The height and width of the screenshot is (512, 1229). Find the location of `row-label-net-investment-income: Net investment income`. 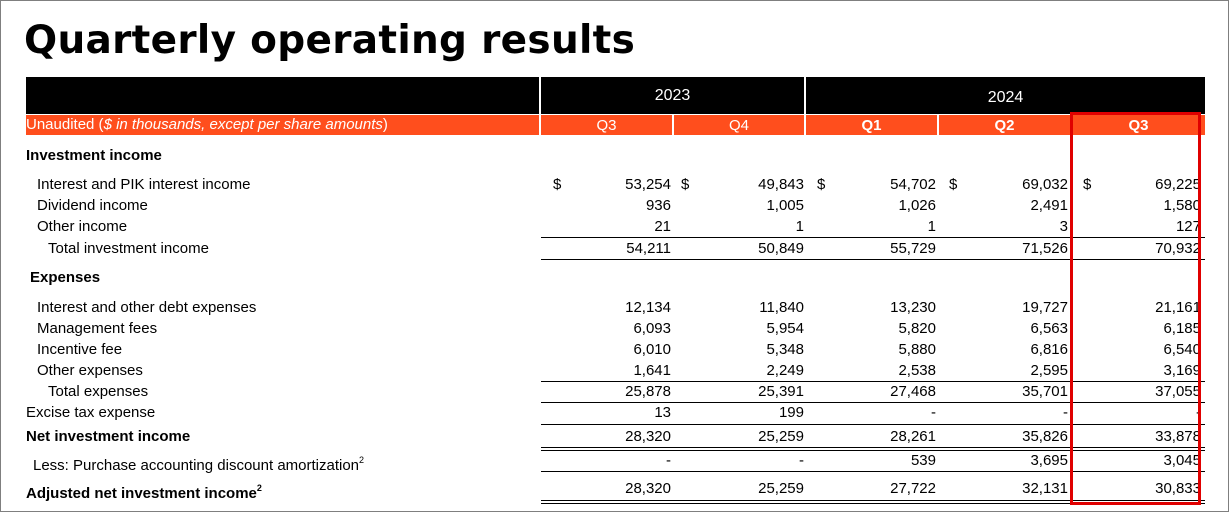

row-label-net-investment-income: Net investment income is located at coordinates (108, 436).